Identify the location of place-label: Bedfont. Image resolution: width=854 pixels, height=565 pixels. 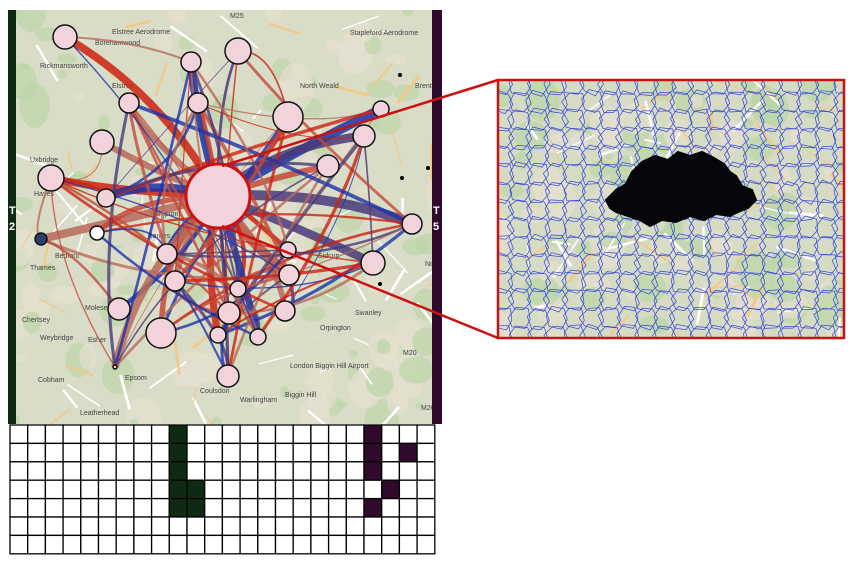
(67, 256).